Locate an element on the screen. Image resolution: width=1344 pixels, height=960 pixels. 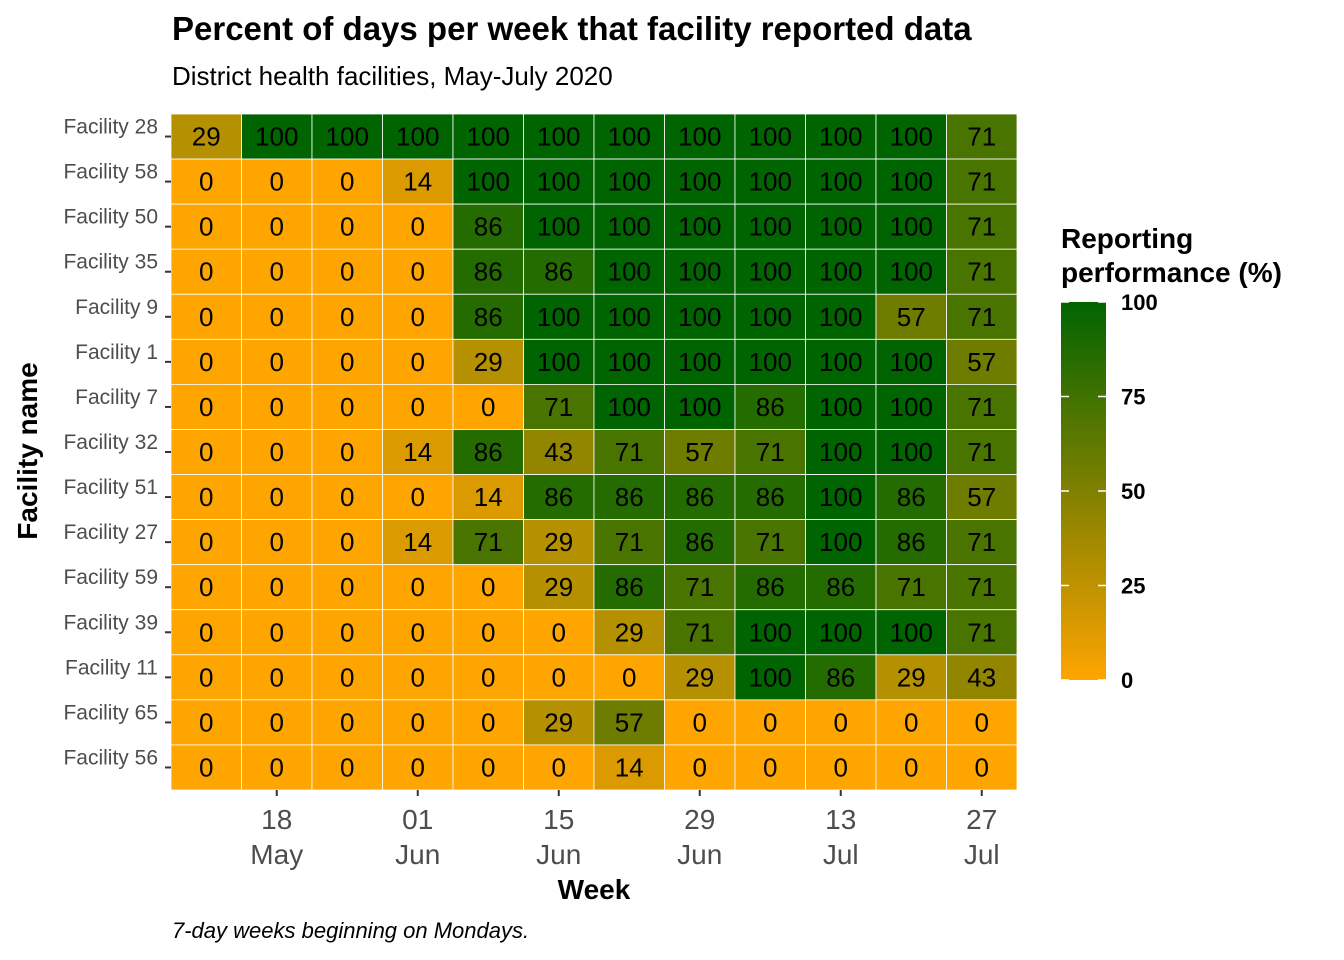
x-tick-day: 13 is located at coordinates (840, 819).